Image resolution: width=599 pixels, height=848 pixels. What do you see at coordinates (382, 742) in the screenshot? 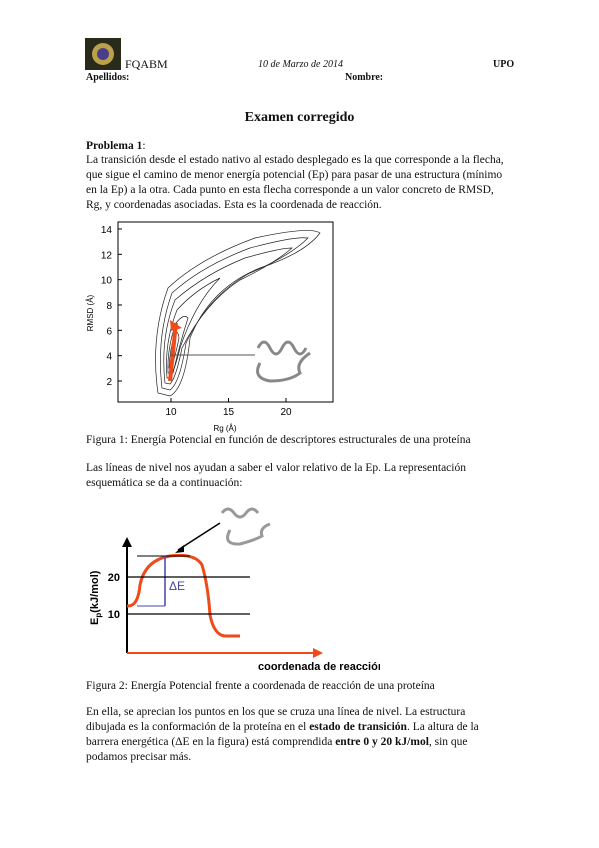
I see `bold-text: entre 0 y 20 kJ/mol` at bounding box center [382, 742].